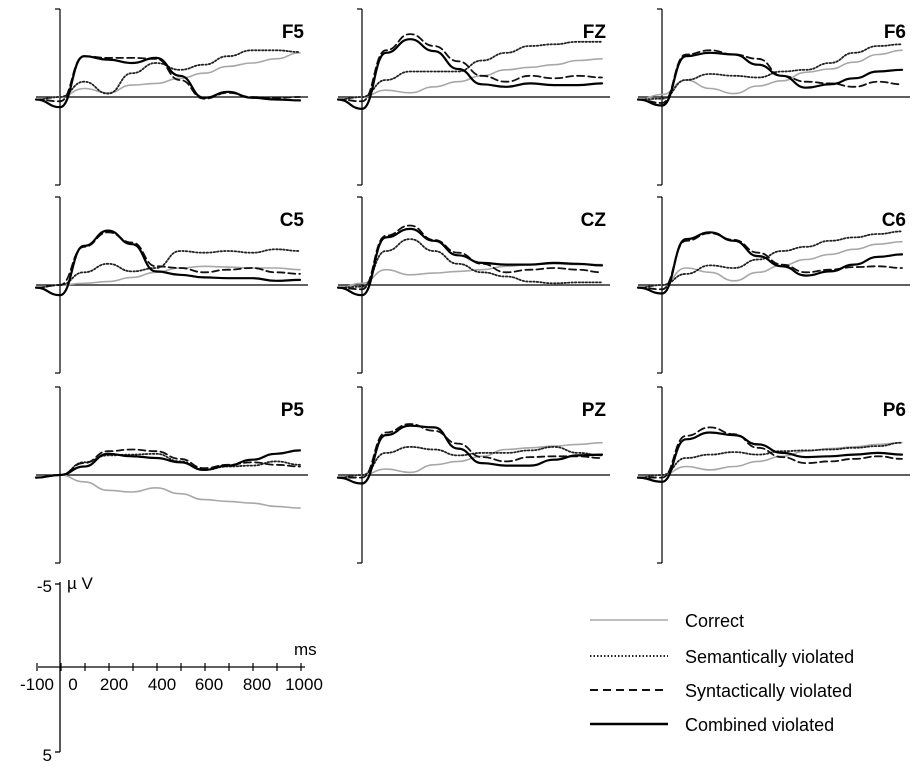  I want to click on legend-item: Combined violated, so click(712, 725).